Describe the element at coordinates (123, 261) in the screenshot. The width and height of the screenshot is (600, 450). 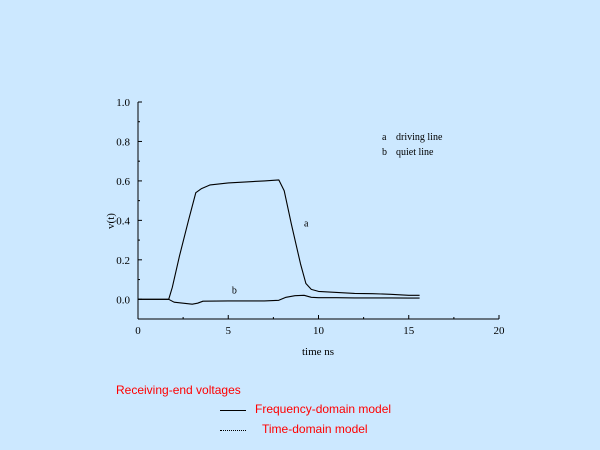
I see `y-tick-label: 0.2` at that location.